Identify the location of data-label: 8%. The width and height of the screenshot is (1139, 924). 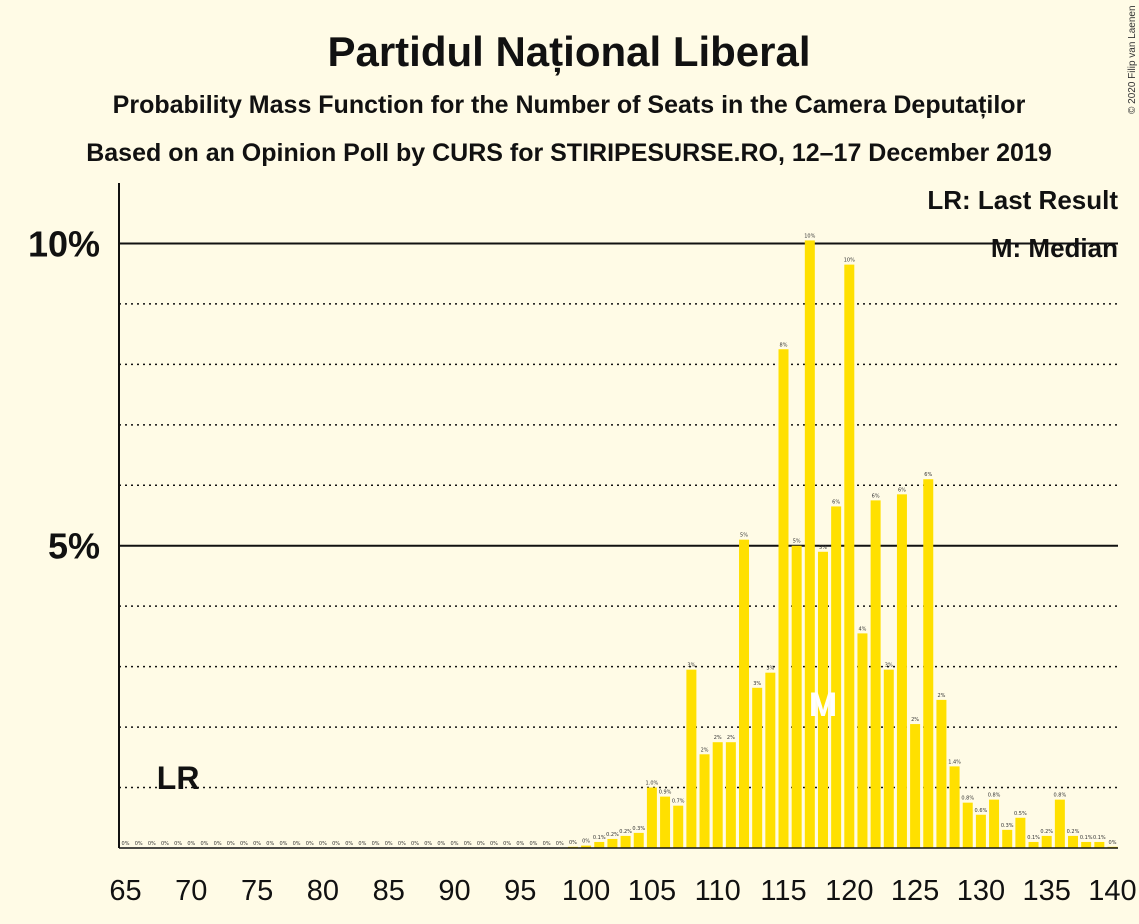
(784, 345).